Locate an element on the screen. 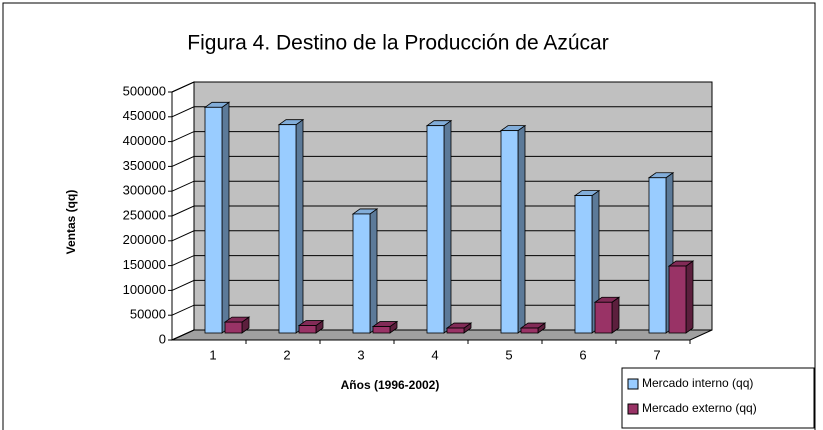 Image resolution: width=823 pixels, height=430 pixels. x-axis-label: Años (1996-2002) is located at coordinates (390, 385).